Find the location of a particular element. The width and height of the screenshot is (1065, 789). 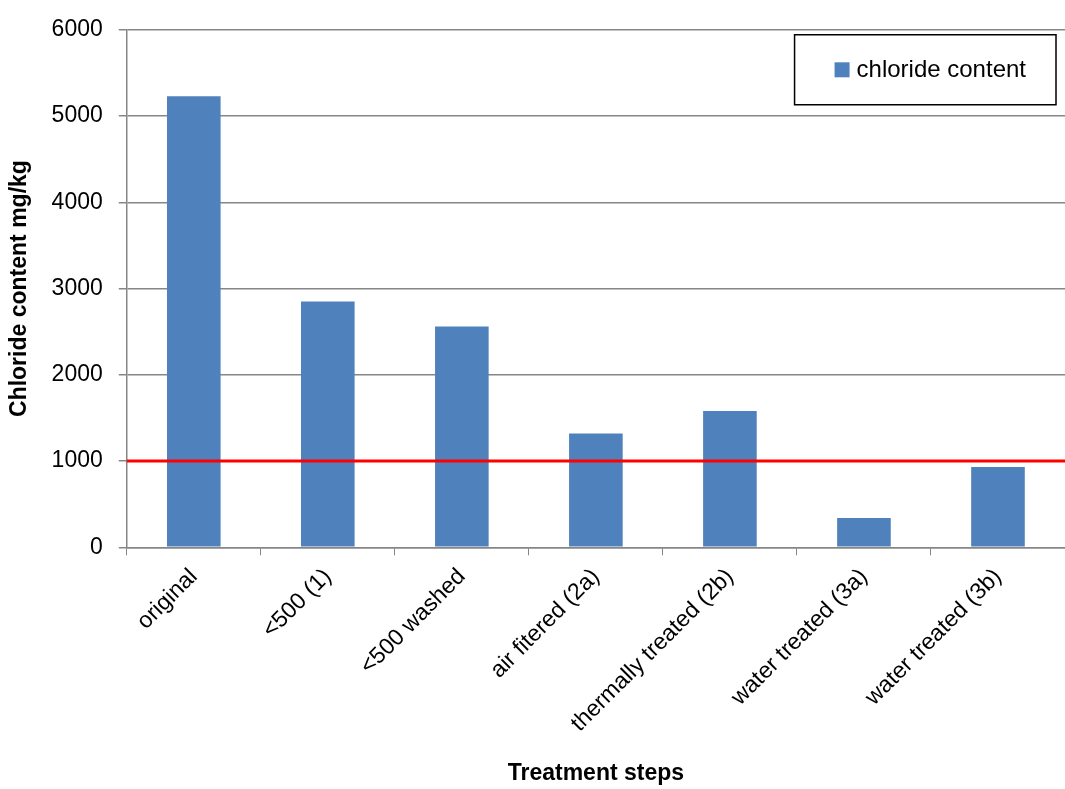

y-tick-label: 2000 is located at coordinates (77, 373).